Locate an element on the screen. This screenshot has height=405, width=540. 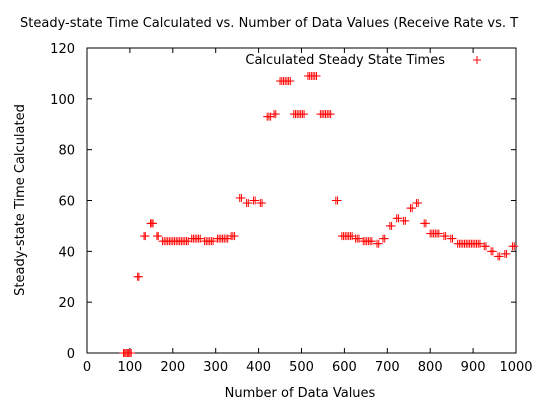
x-tick-label: 0 is located at coordinates (87, 367).